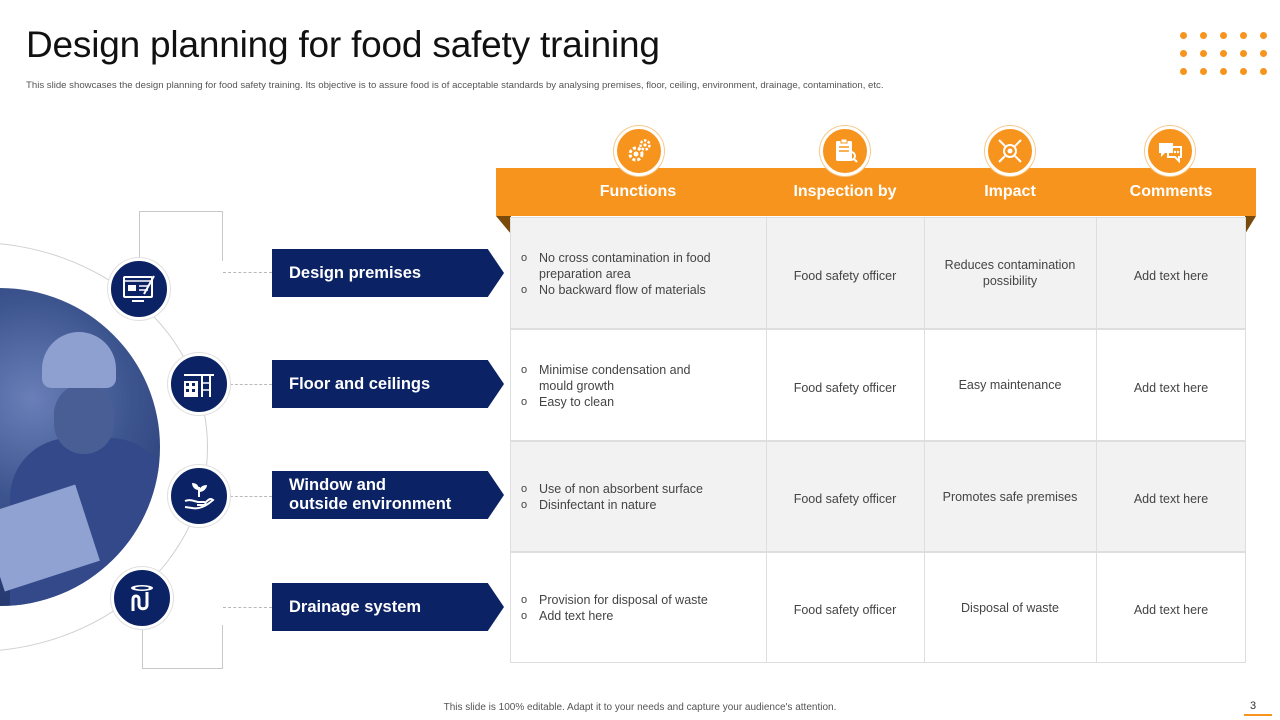 This screenshot has width=1280, height=720. What do you see at coordinates (343, 44) in the screenshot?
I see `page-title: Design planning for food safety training` at bounding box center [343, 44].